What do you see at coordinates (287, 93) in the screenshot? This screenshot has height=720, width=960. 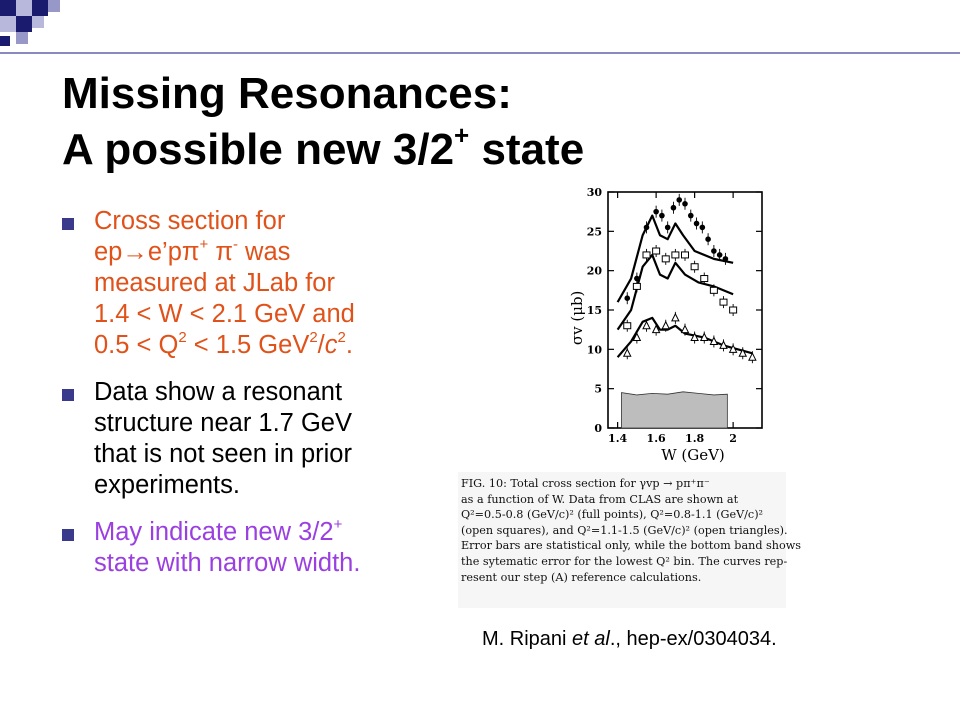 I see `title-line-1: Missing Resonances:` at bounding box center [287, 93].